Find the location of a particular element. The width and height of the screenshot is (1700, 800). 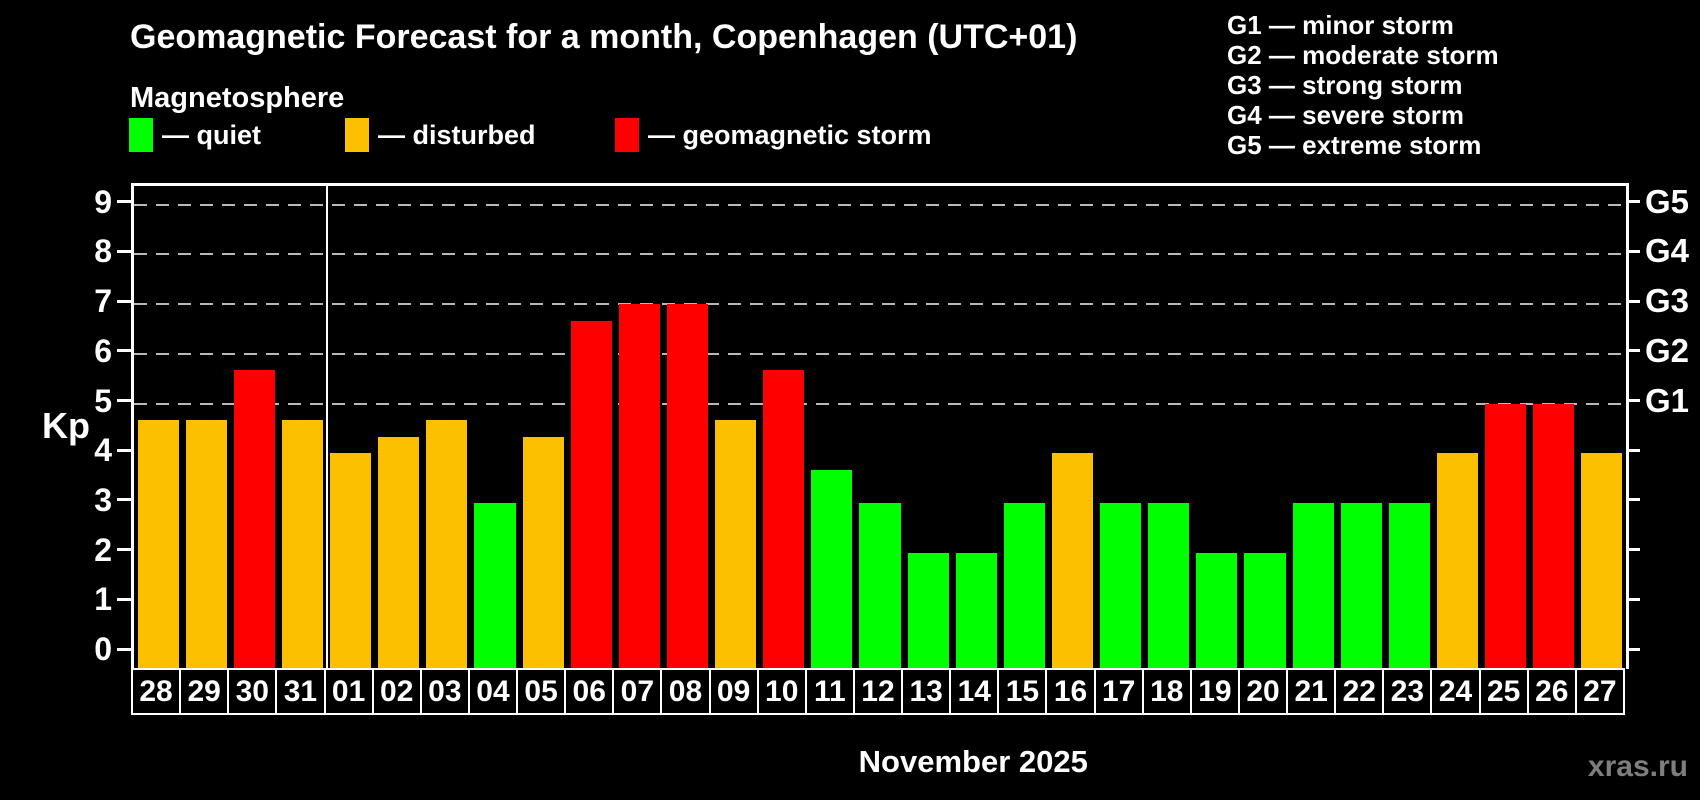

day-label-30: 30 is located at coordinates (252, 691).